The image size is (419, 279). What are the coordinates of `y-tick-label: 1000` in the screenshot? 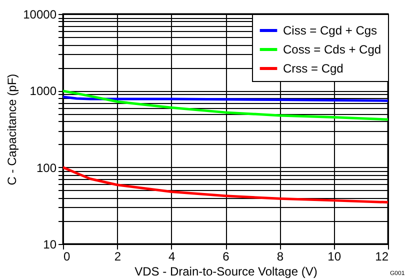 It's located at (43, 91).